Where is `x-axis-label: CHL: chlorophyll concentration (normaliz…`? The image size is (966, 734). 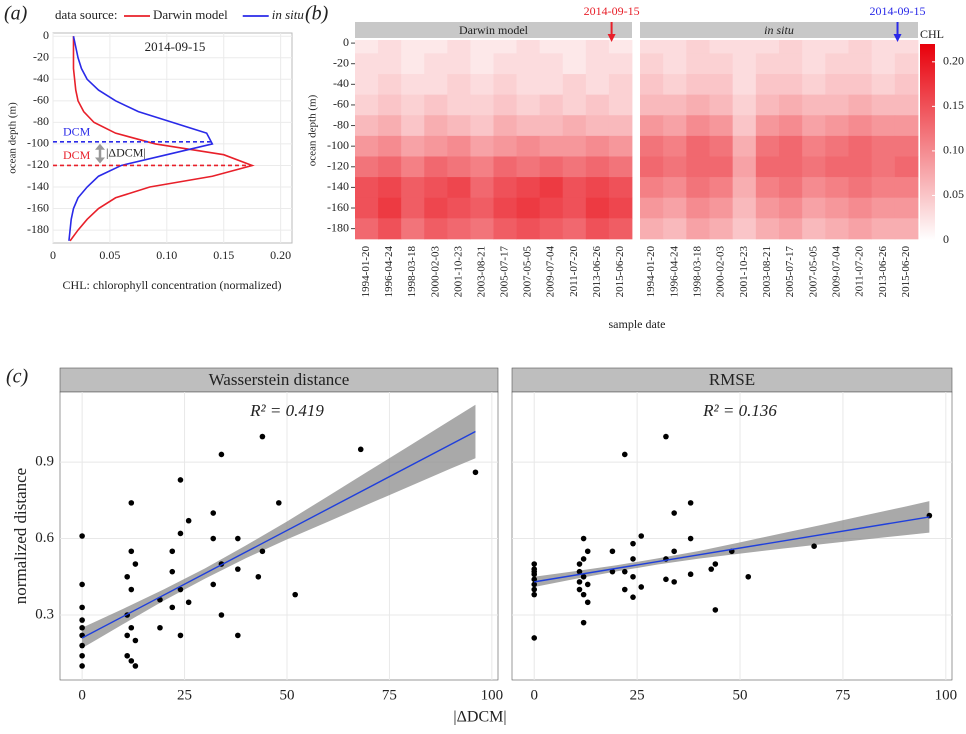
x-axis-label: CHL: chlorophyll concentration (normaliz… is located at coordinates (172, 285).